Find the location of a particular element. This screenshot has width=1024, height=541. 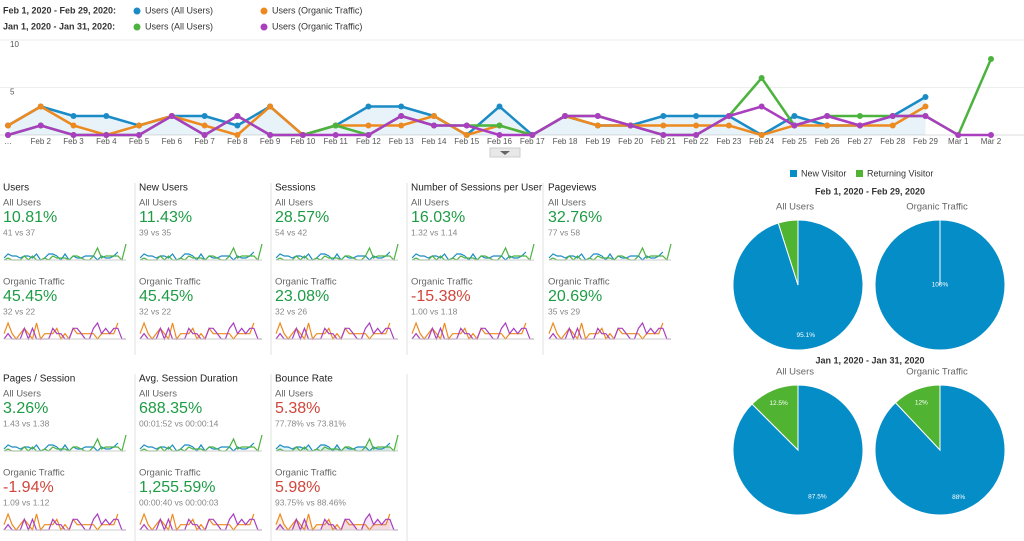

x-tick-label: Mar 2 is located at coordinates (991, 141).